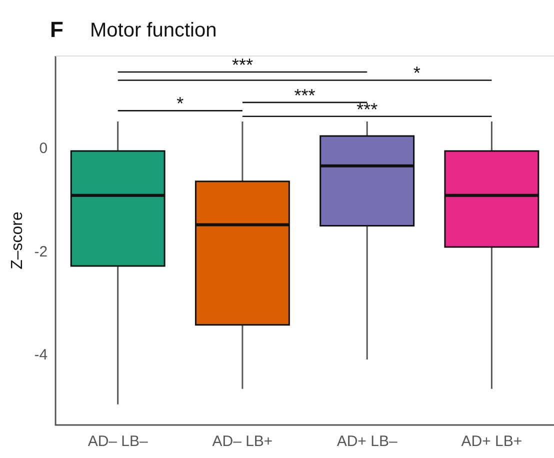 Image resolution: width=554 pixels, height=458 pixels. Describe the element at coordinates (242, 441) in the screenshot. I see `x-tick-label: AD– LB+` at that location.